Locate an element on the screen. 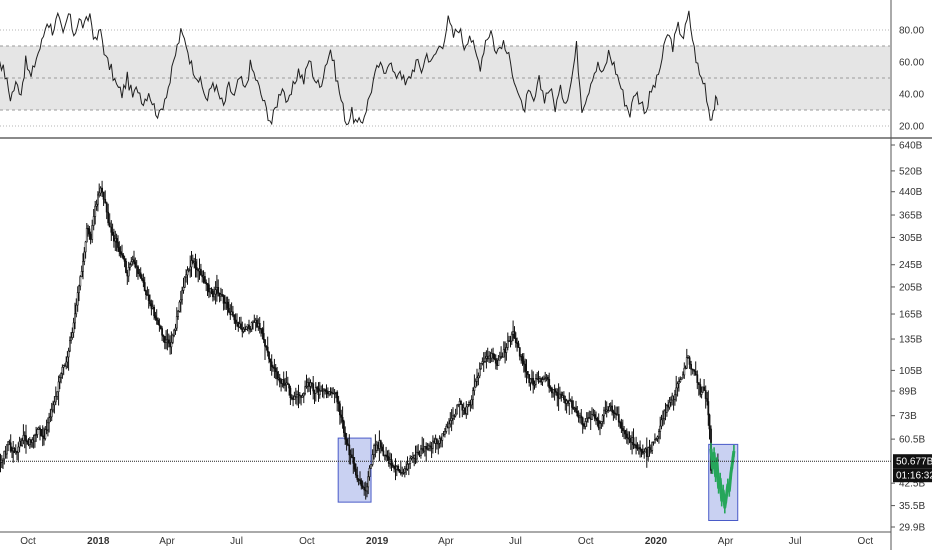 The image size is (932, 550). price-tick-label: 60.5B is located at coordinates (912, 440).